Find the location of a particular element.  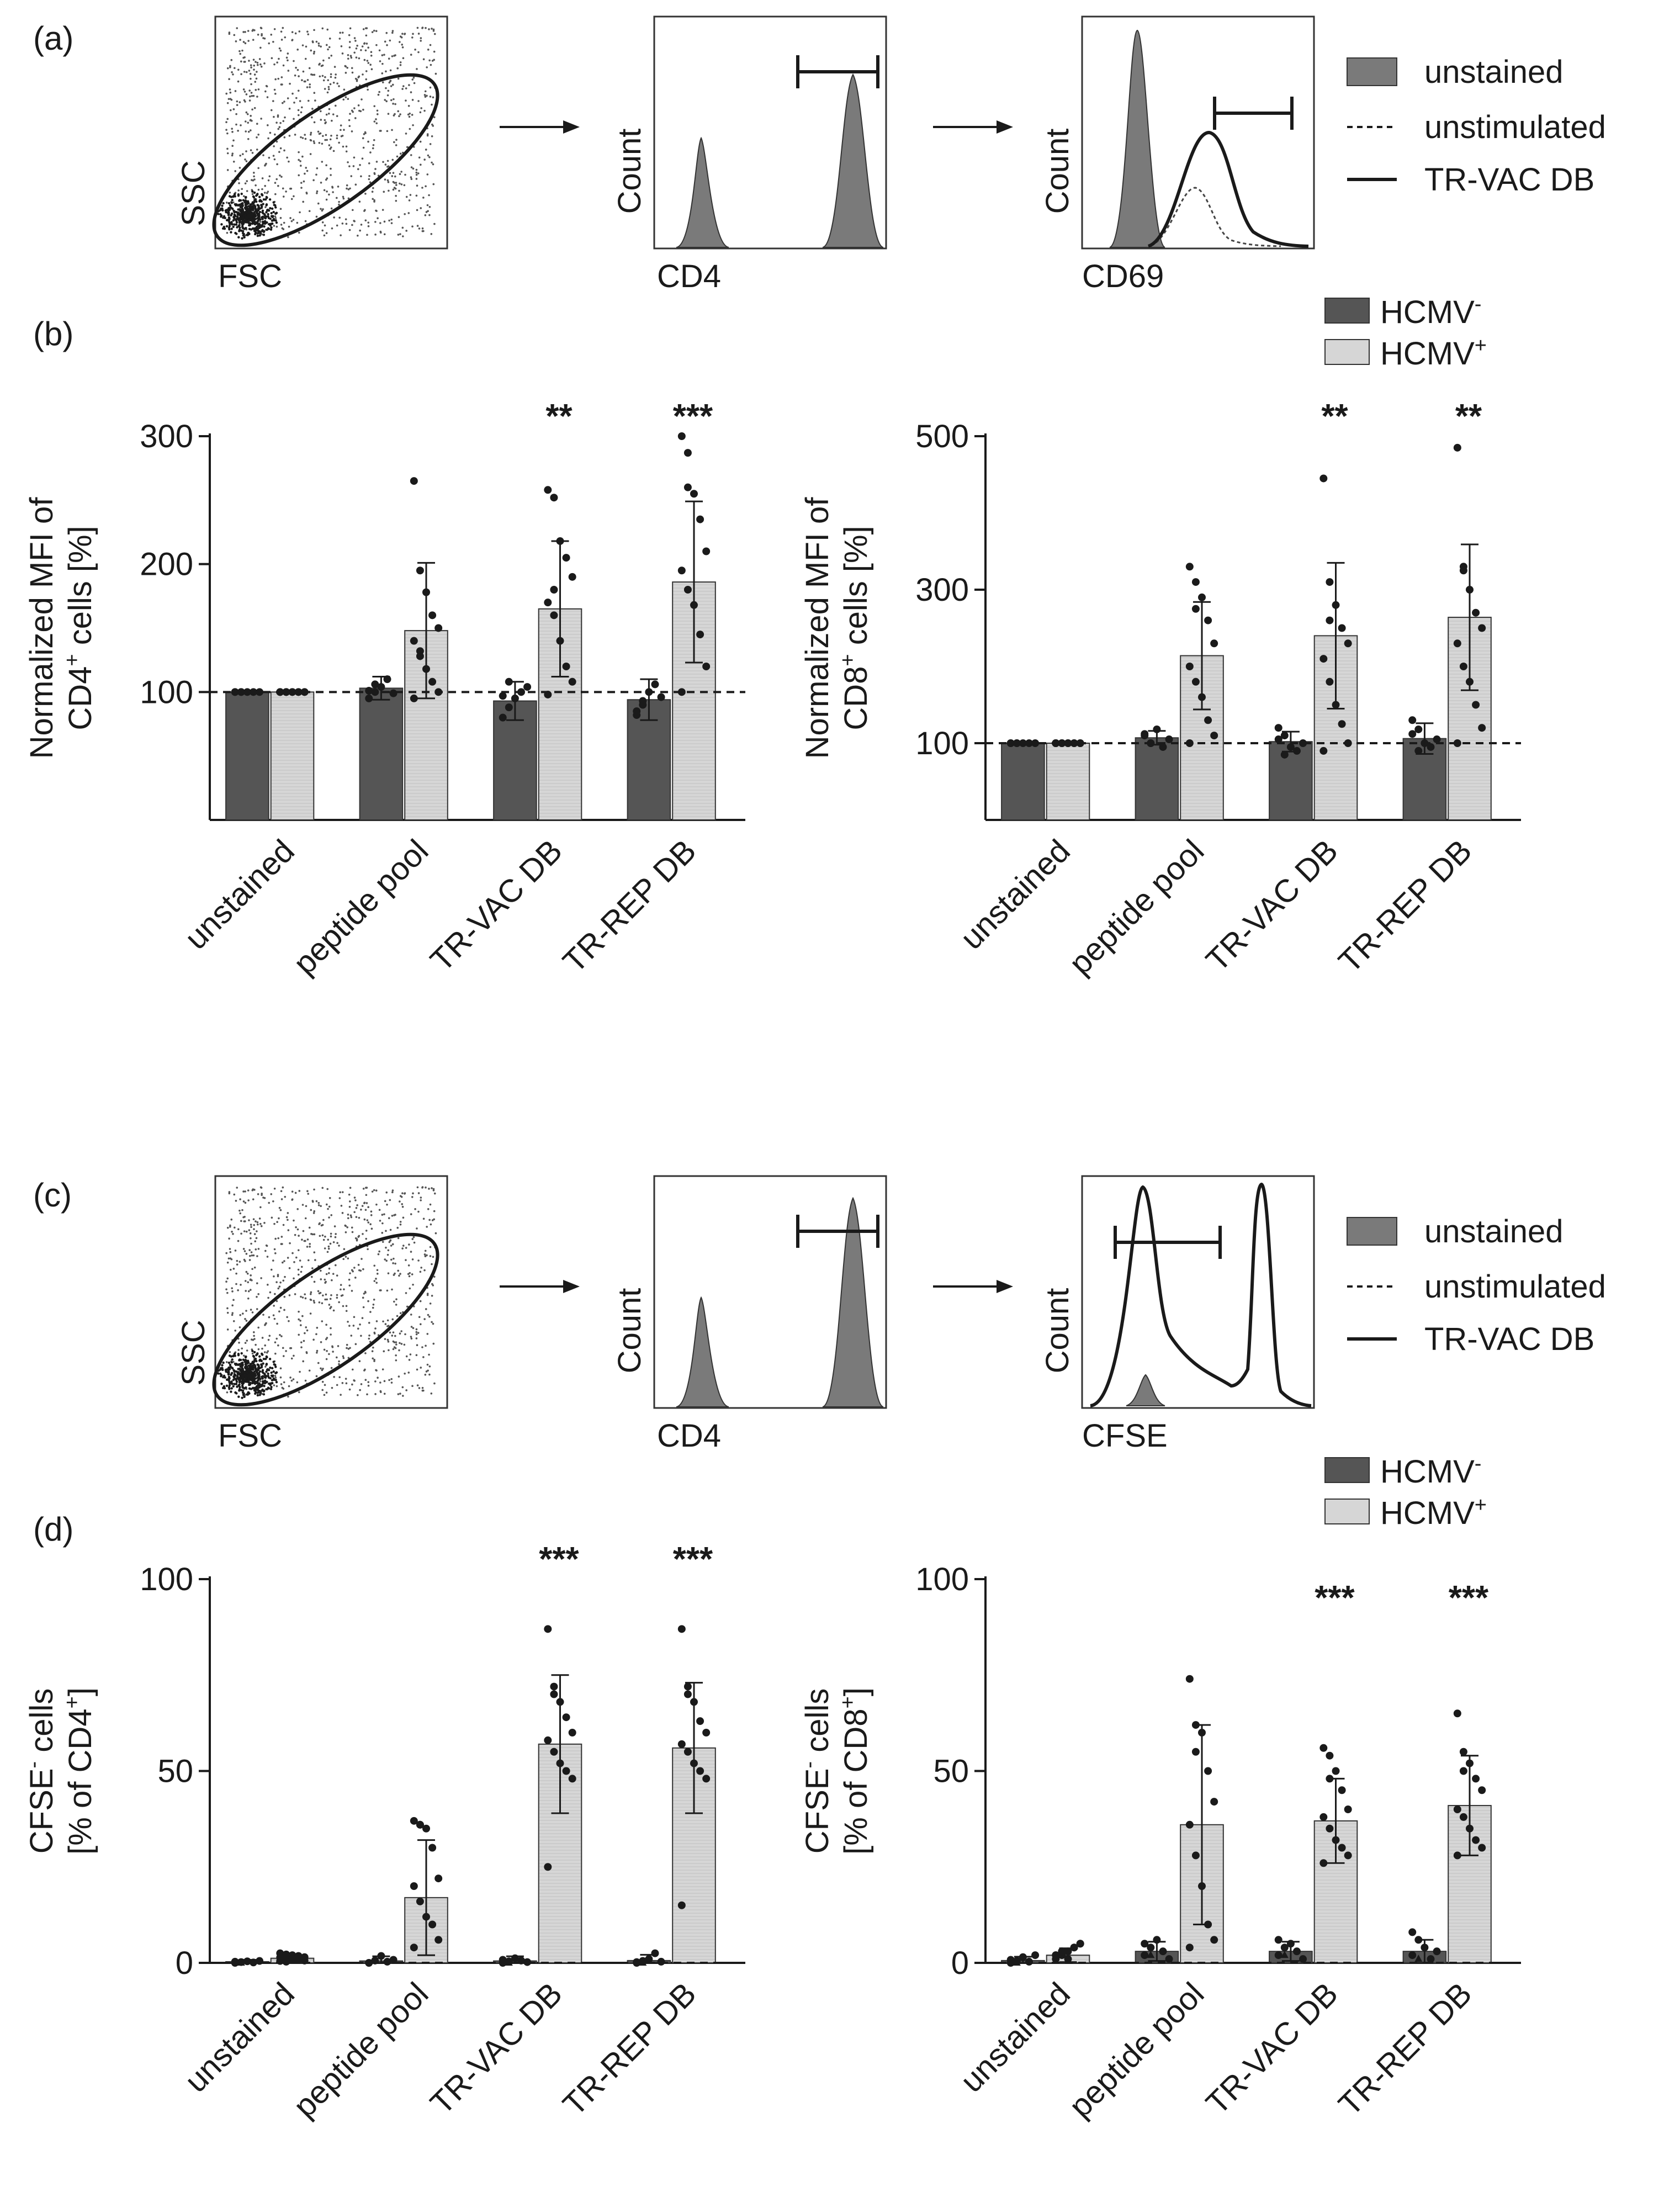

c-cfse-unstained is located at coordinates (1145, 1390).